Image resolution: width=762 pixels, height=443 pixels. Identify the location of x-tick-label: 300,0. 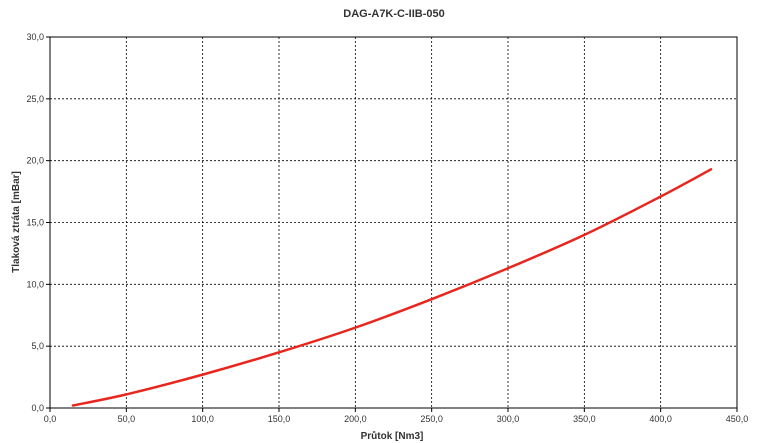
(508, 419).